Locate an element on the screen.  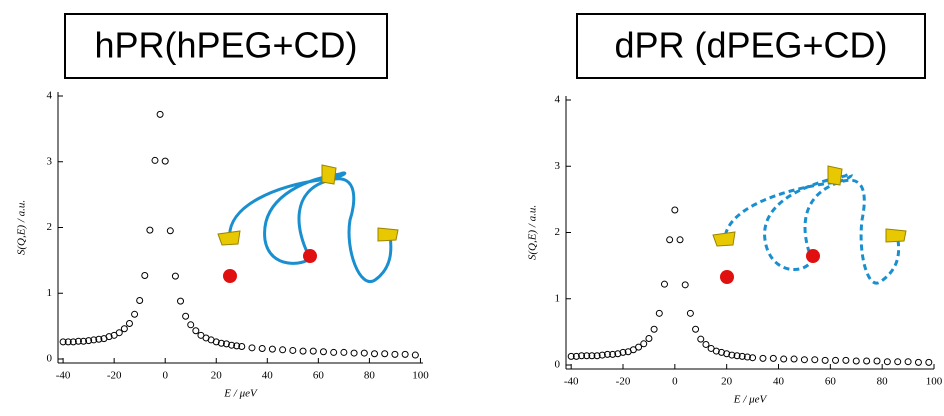
y-tick-label: 3 is located at coordinates (50, 161).